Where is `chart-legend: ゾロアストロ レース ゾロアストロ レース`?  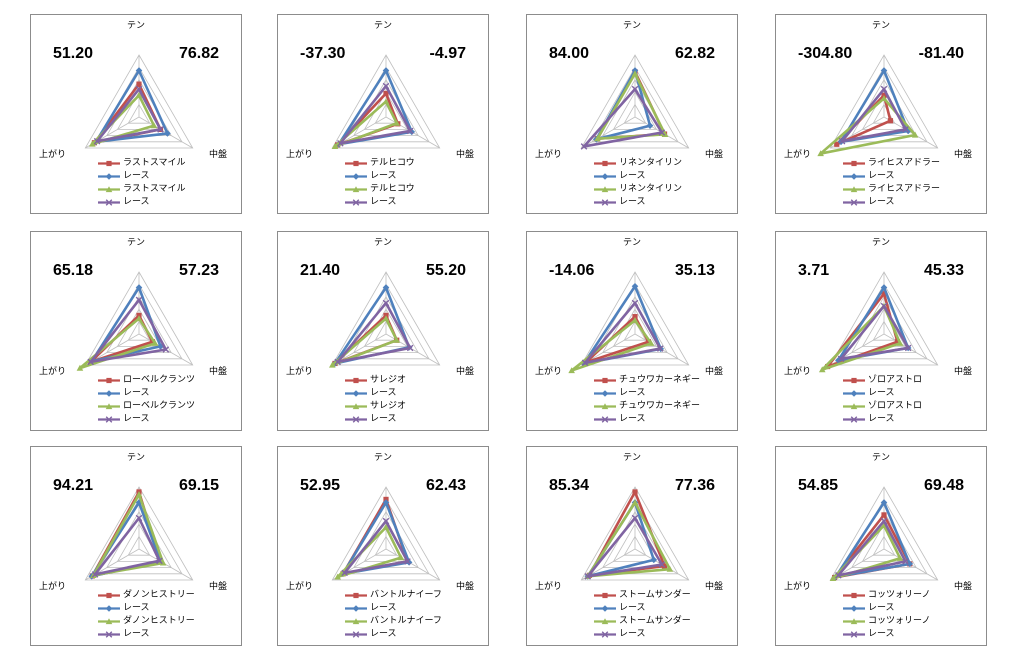 chart-legend: ゾロアストロ レース ゾロアストロ レース is located at coordinates (882, 400).